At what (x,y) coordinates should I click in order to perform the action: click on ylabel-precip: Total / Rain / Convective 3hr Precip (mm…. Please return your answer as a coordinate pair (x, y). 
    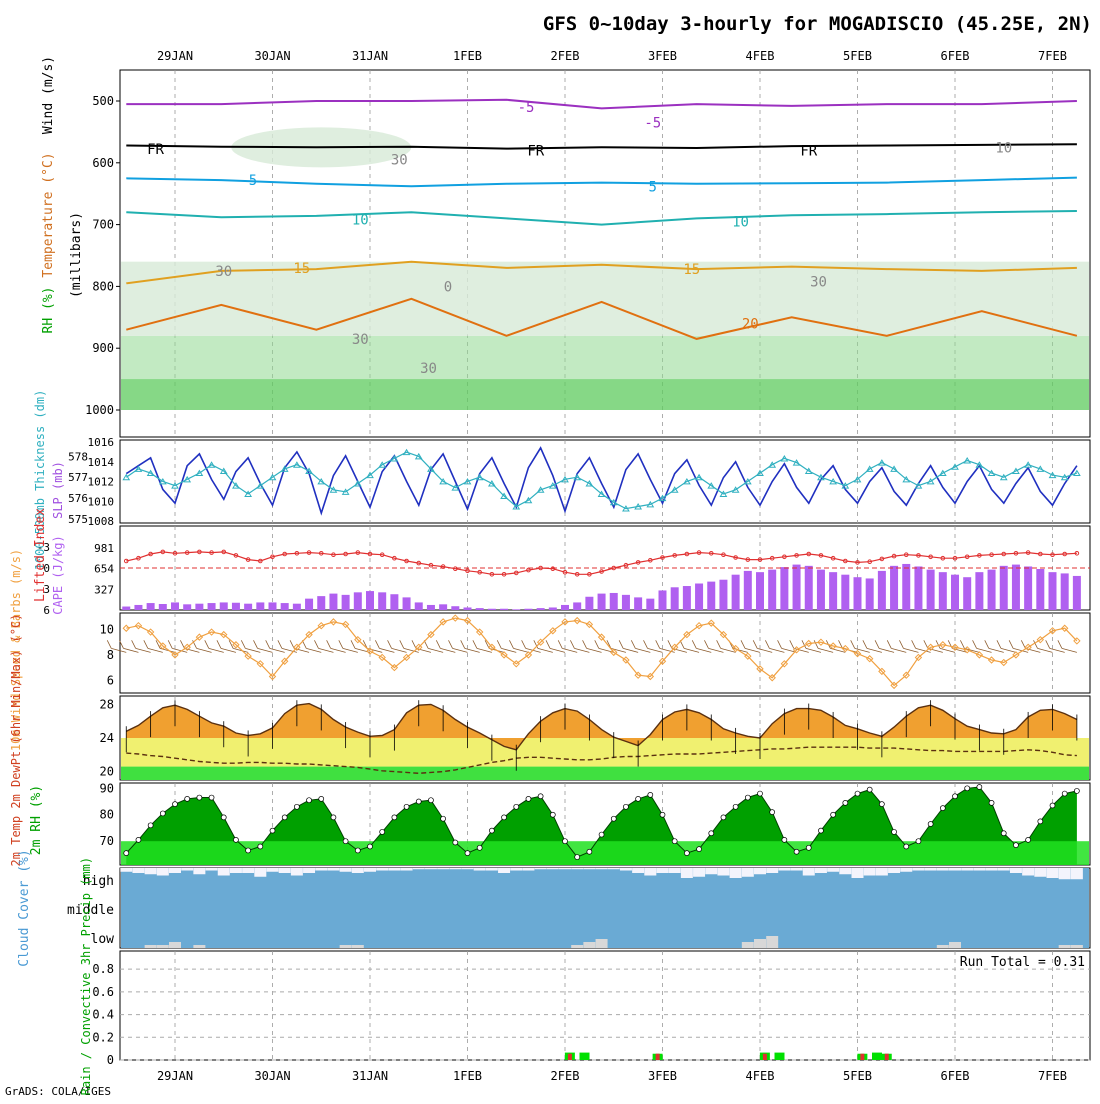
    Looking at the image, I should click on (86, 978).